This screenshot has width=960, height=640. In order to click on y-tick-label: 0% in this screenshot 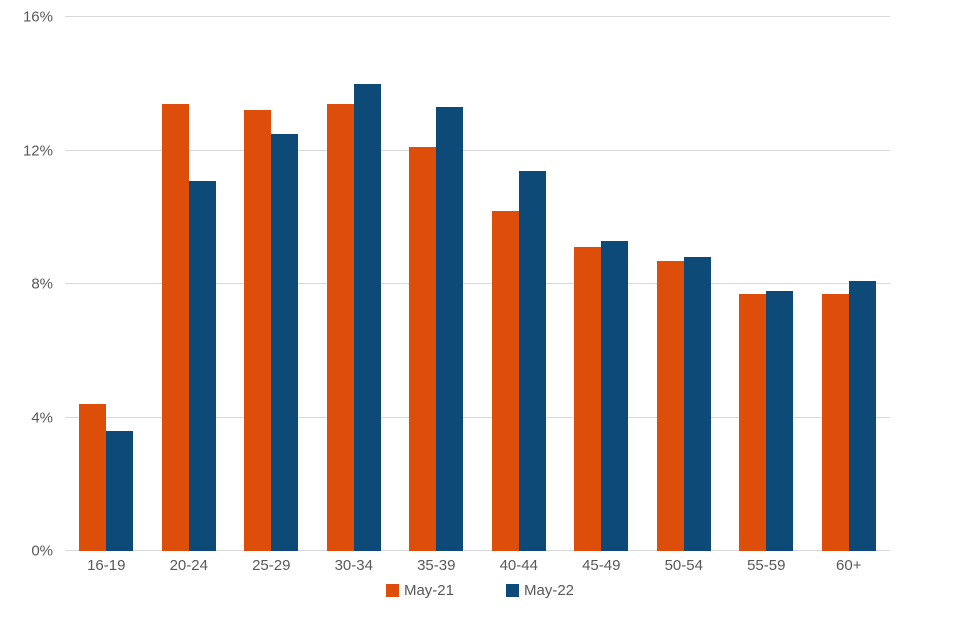, I will do `click(42, 551)`.